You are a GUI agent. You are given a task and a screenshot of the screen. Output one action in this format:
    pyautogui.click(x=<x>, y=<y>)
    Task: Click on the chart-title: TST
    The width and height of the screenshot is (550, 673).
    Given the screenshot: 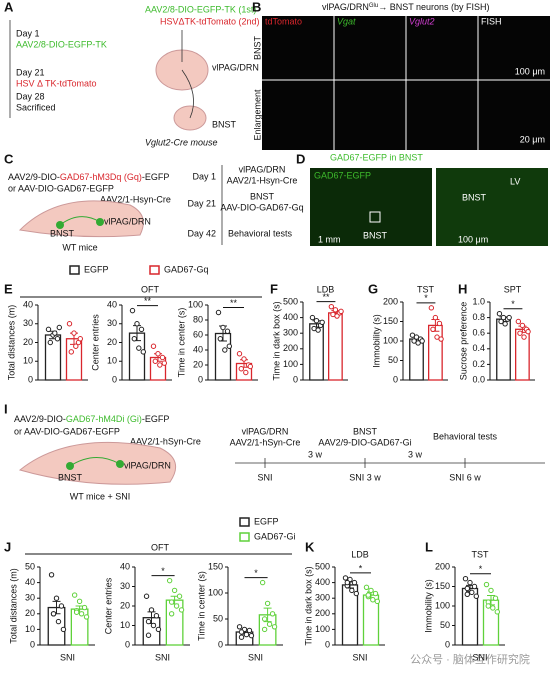 What is the action you would take?
    pyautogui.click(x=481, y=554)
    